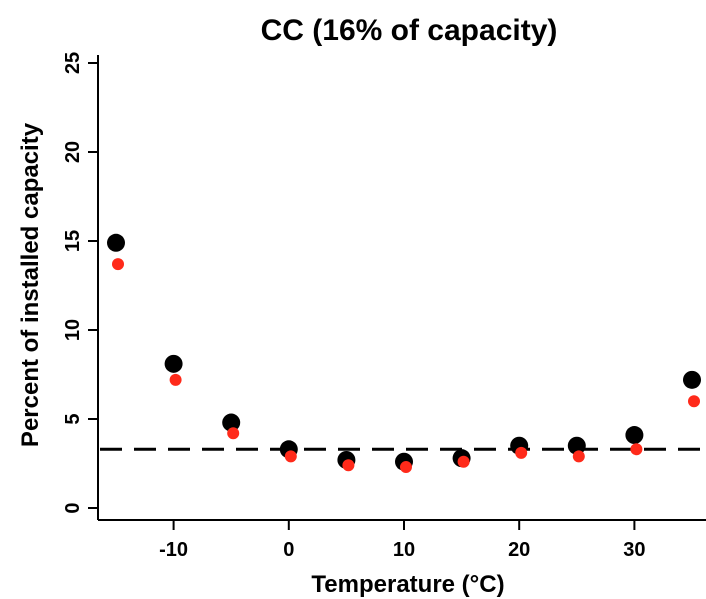 This screenshot has width=706, height=599. I want to click on y-tick-label: 10, so click(73, 330).